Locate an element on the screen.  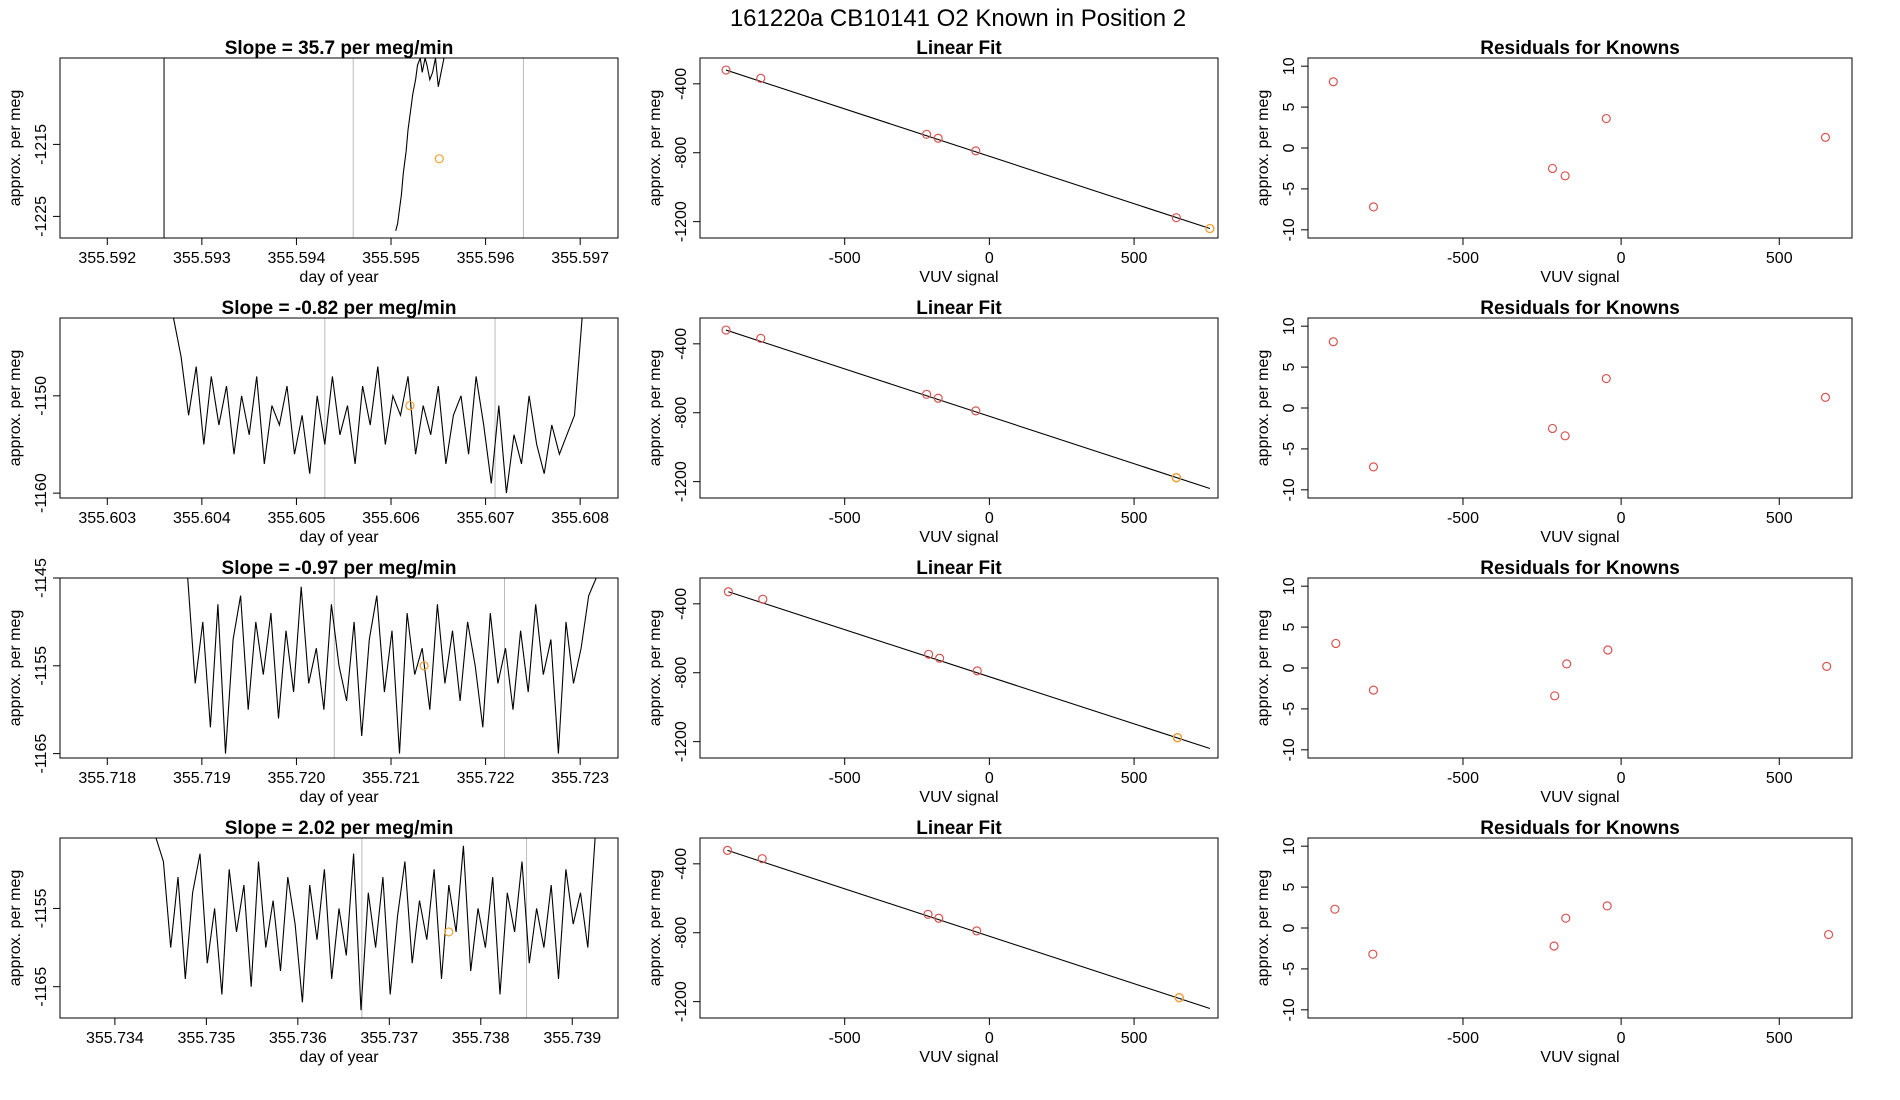
signal-series-line is located at coordinates (392, 666).